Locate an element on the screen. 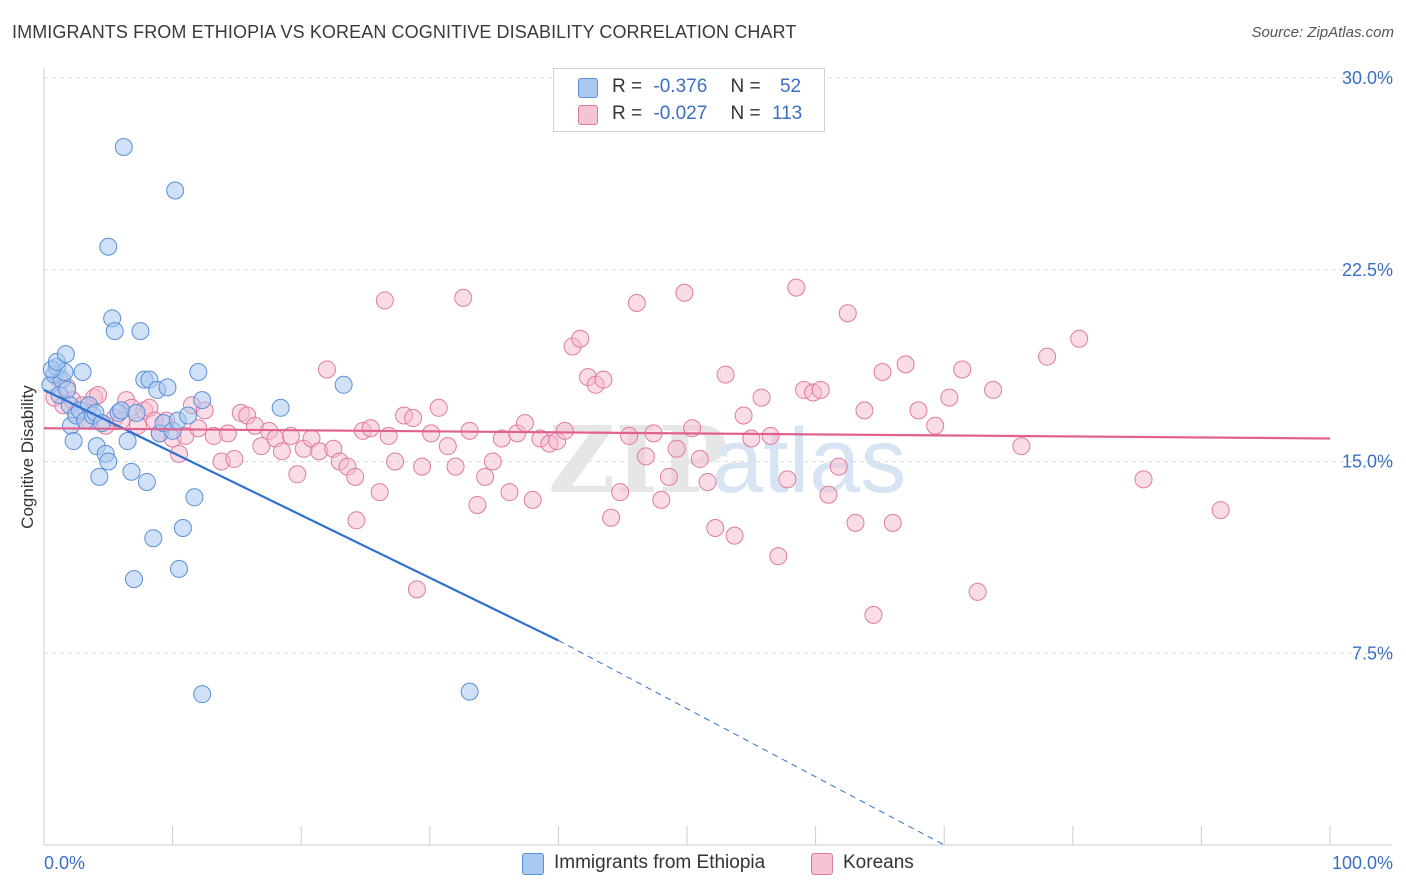 Image resolution: width=1406 pixels, height=892 pixels. stats-legend: R = -0.376 N = 52 R = -0.027 N = 113 is located at coordinates (689, 100).